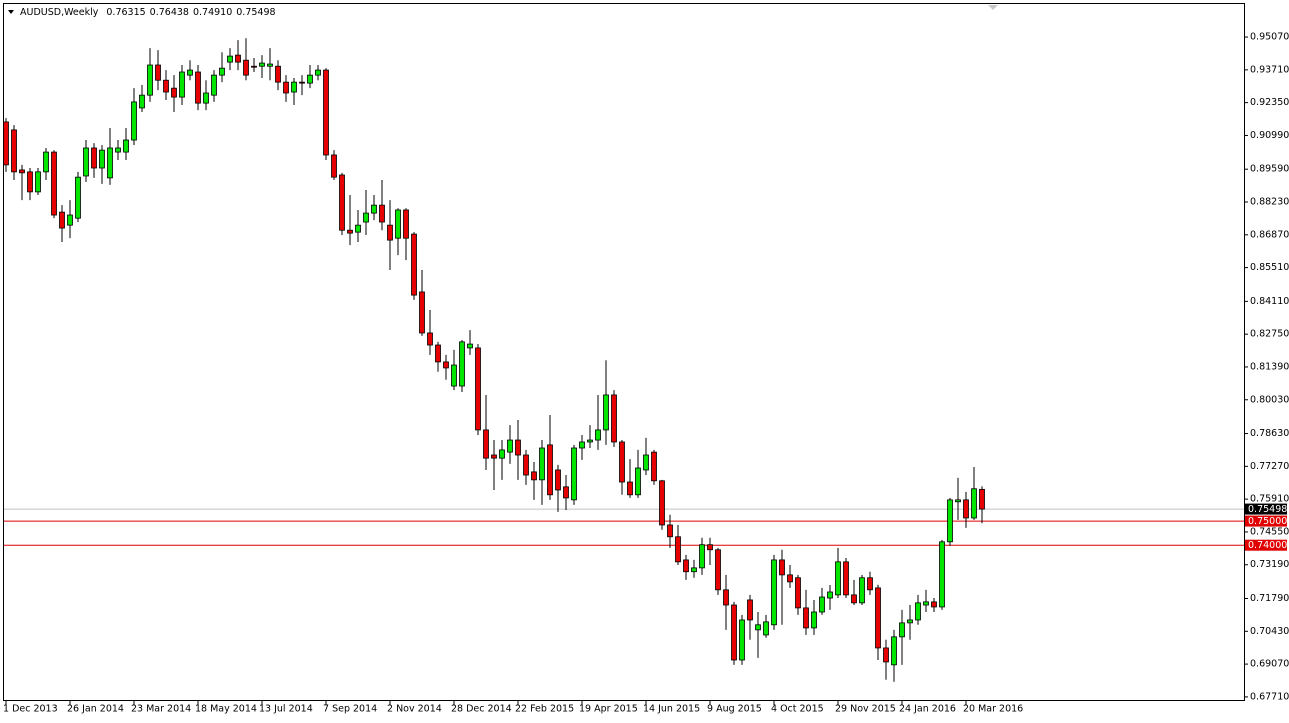 The image size is (1289, 723). What do you see at coordinates (1269, 598) in the screenshot?
I see `y-tick-label: 0.71790` at bounding box center [1269, 598].